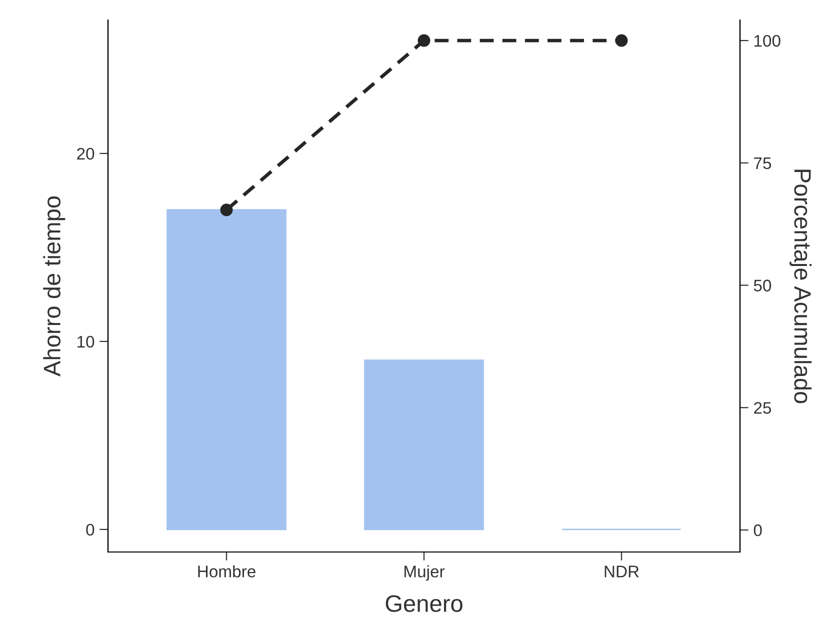 The image size is (839, 643). Describe the element at coordinates (85, 154) in the screenshot. I see `y-tick-label: 20` at that location.